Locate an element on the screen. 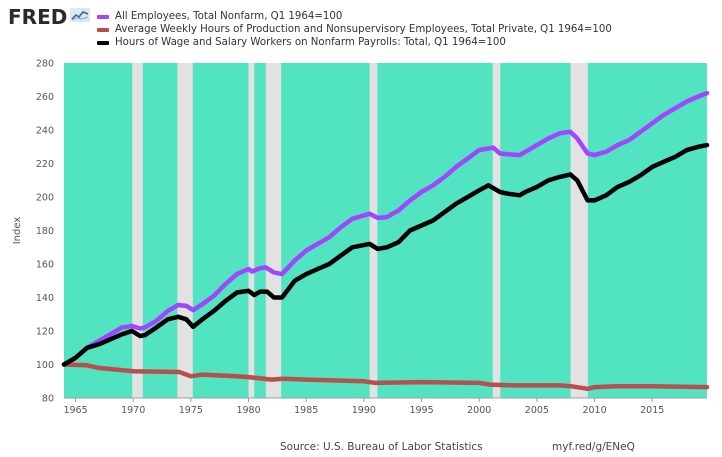  fred-logo: FRED is located at coordinates (38, 17).